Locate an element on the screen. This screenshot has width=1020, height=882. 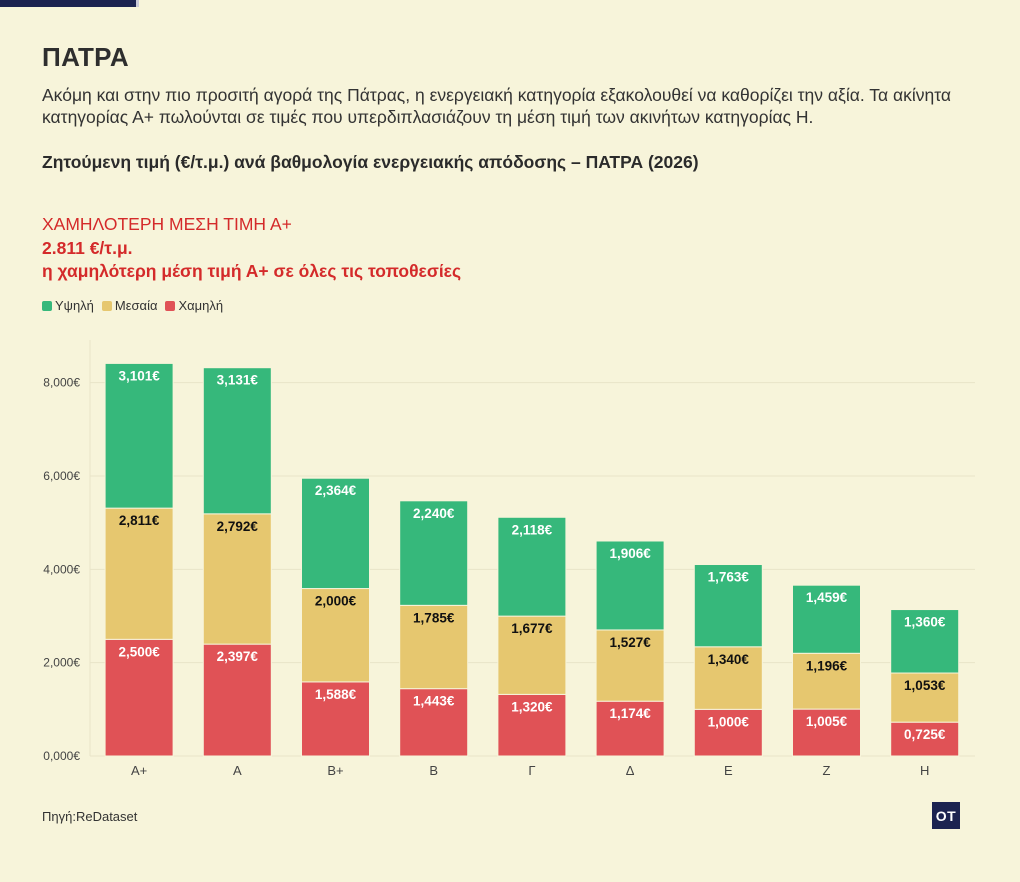
x-tick-label: Γ is located at coordinates (531, 770).